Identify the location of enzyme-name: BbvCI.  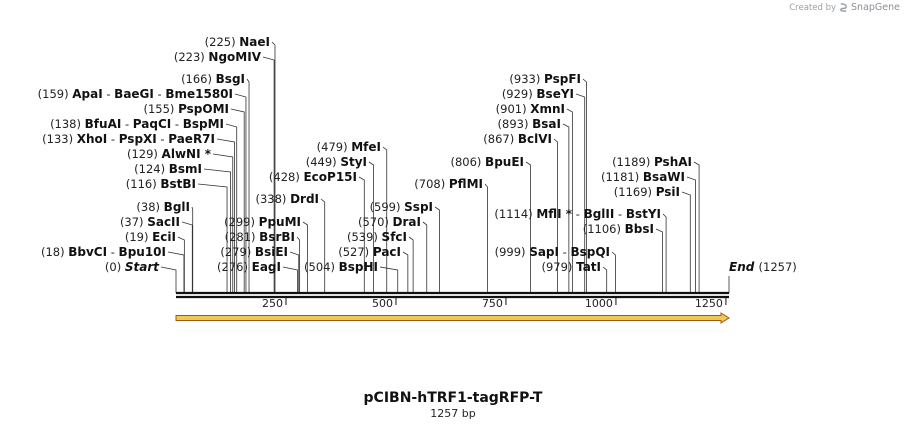
(87, 252).